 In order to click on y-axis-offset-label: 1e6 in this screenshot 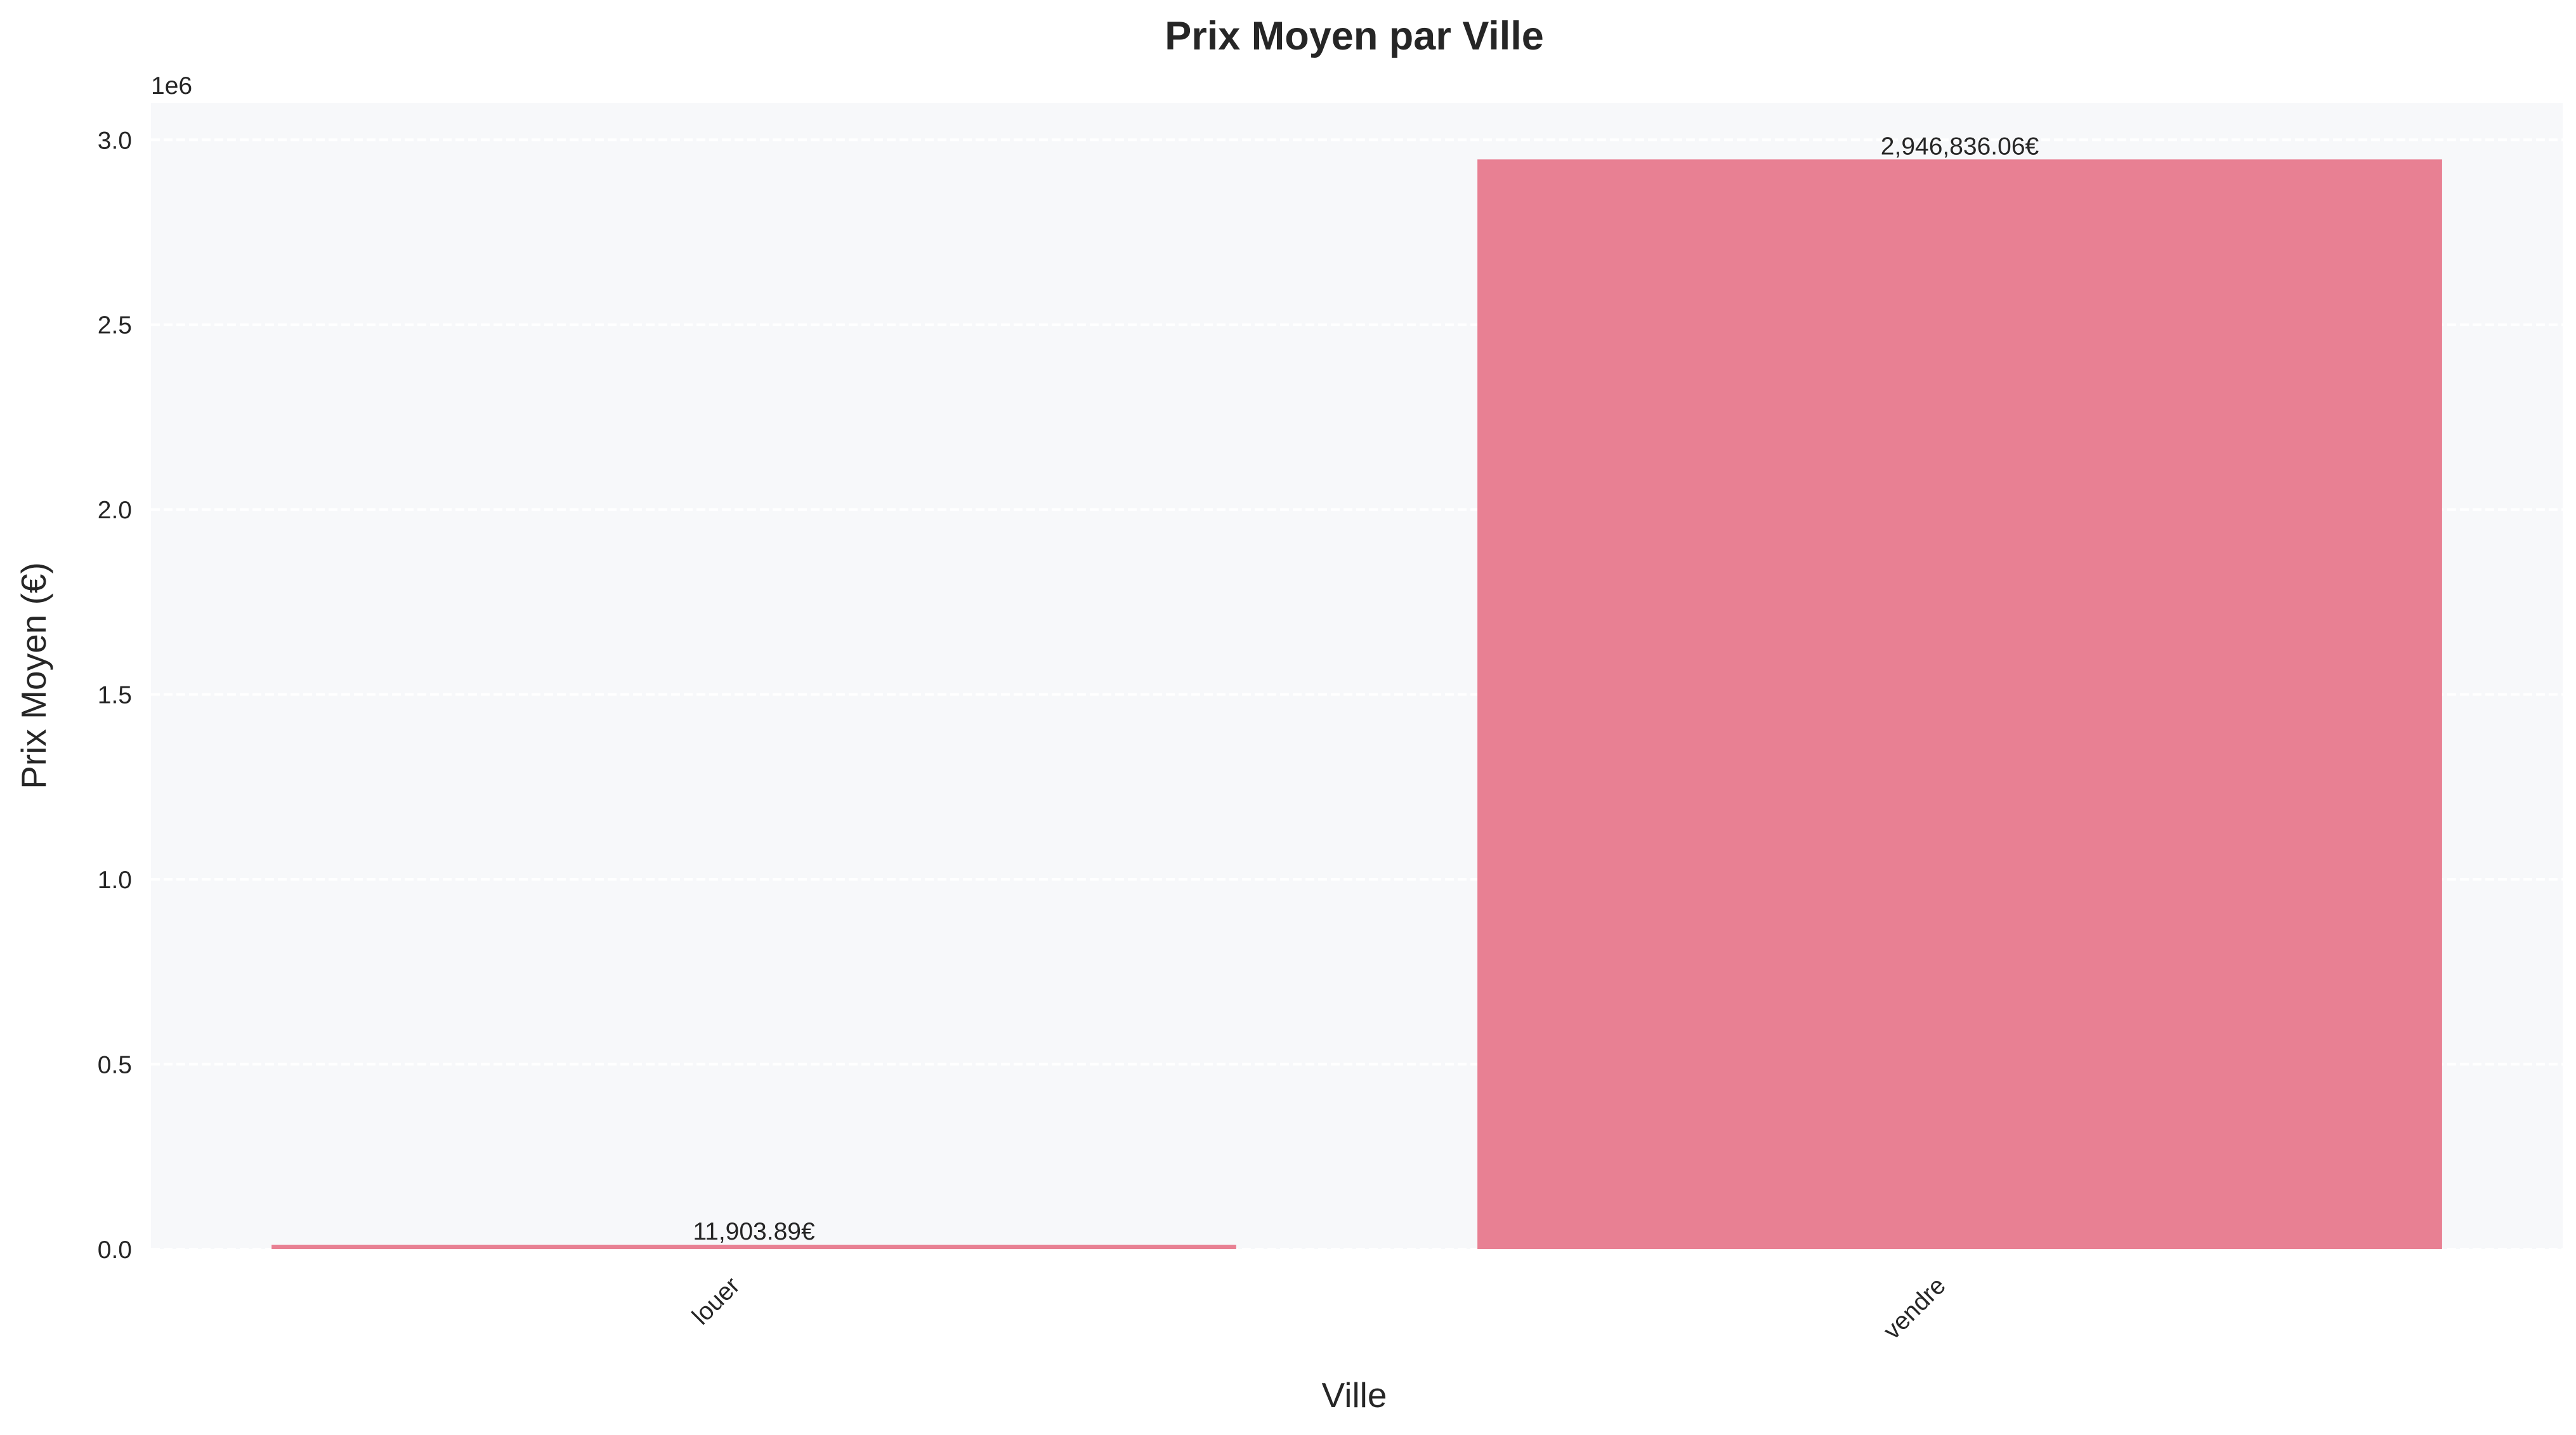, I will do `click(172, 86)`.